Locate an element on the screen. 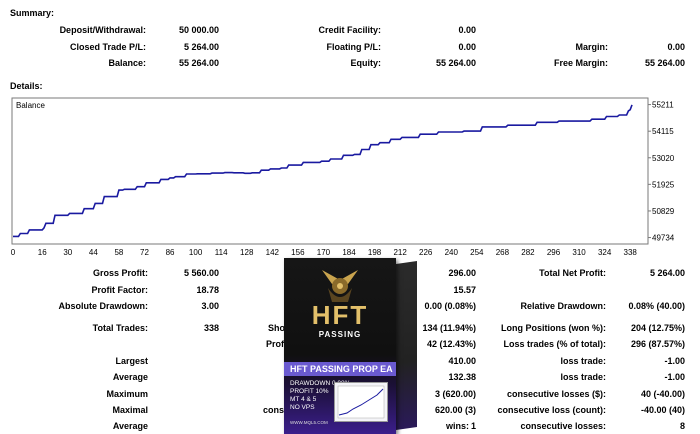  x-tick-label: 100 is located at coordinates (195, 252).